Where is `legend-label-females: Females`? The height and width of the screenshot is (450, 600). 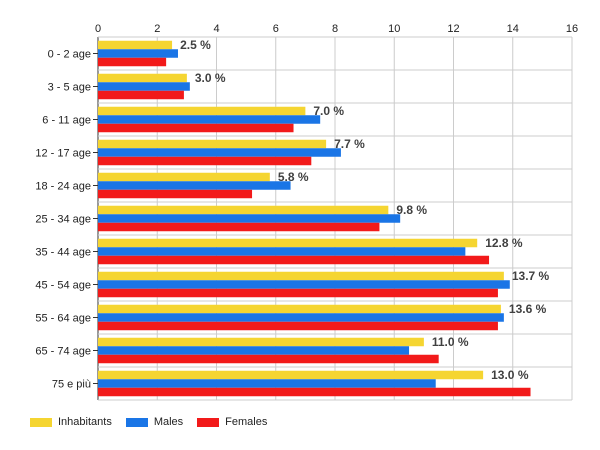
legend-label-females: Females is located at coordinates (246, 422).